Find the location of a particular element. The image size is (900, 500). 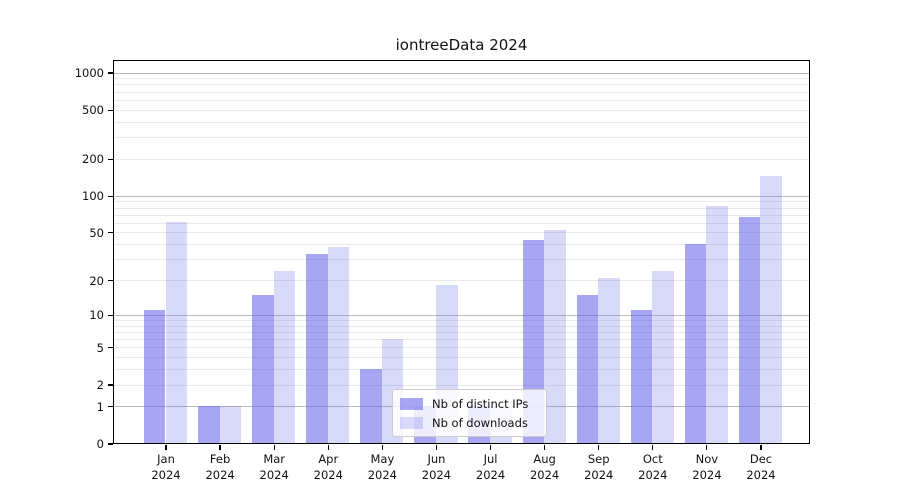

y-tick-label: 20 is located at coordinates (96, 280).